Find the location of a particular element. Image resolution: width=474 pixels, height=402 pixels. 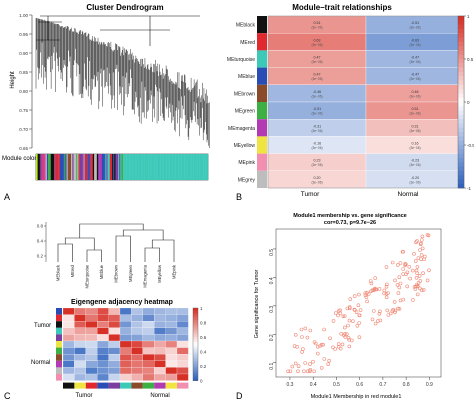

module-row-label-MEblack: MEblack is located at coordinates (246, 26).